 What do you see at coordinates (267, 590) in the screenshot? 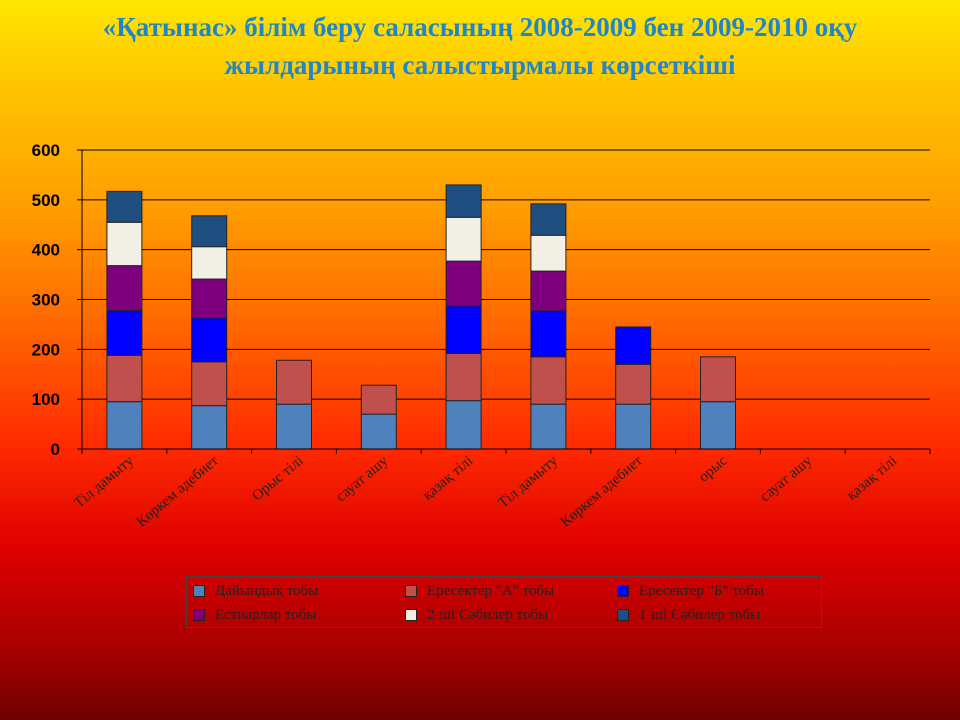
I see `legend-label: Дайындық тобы` at bounding box center [267, 590].